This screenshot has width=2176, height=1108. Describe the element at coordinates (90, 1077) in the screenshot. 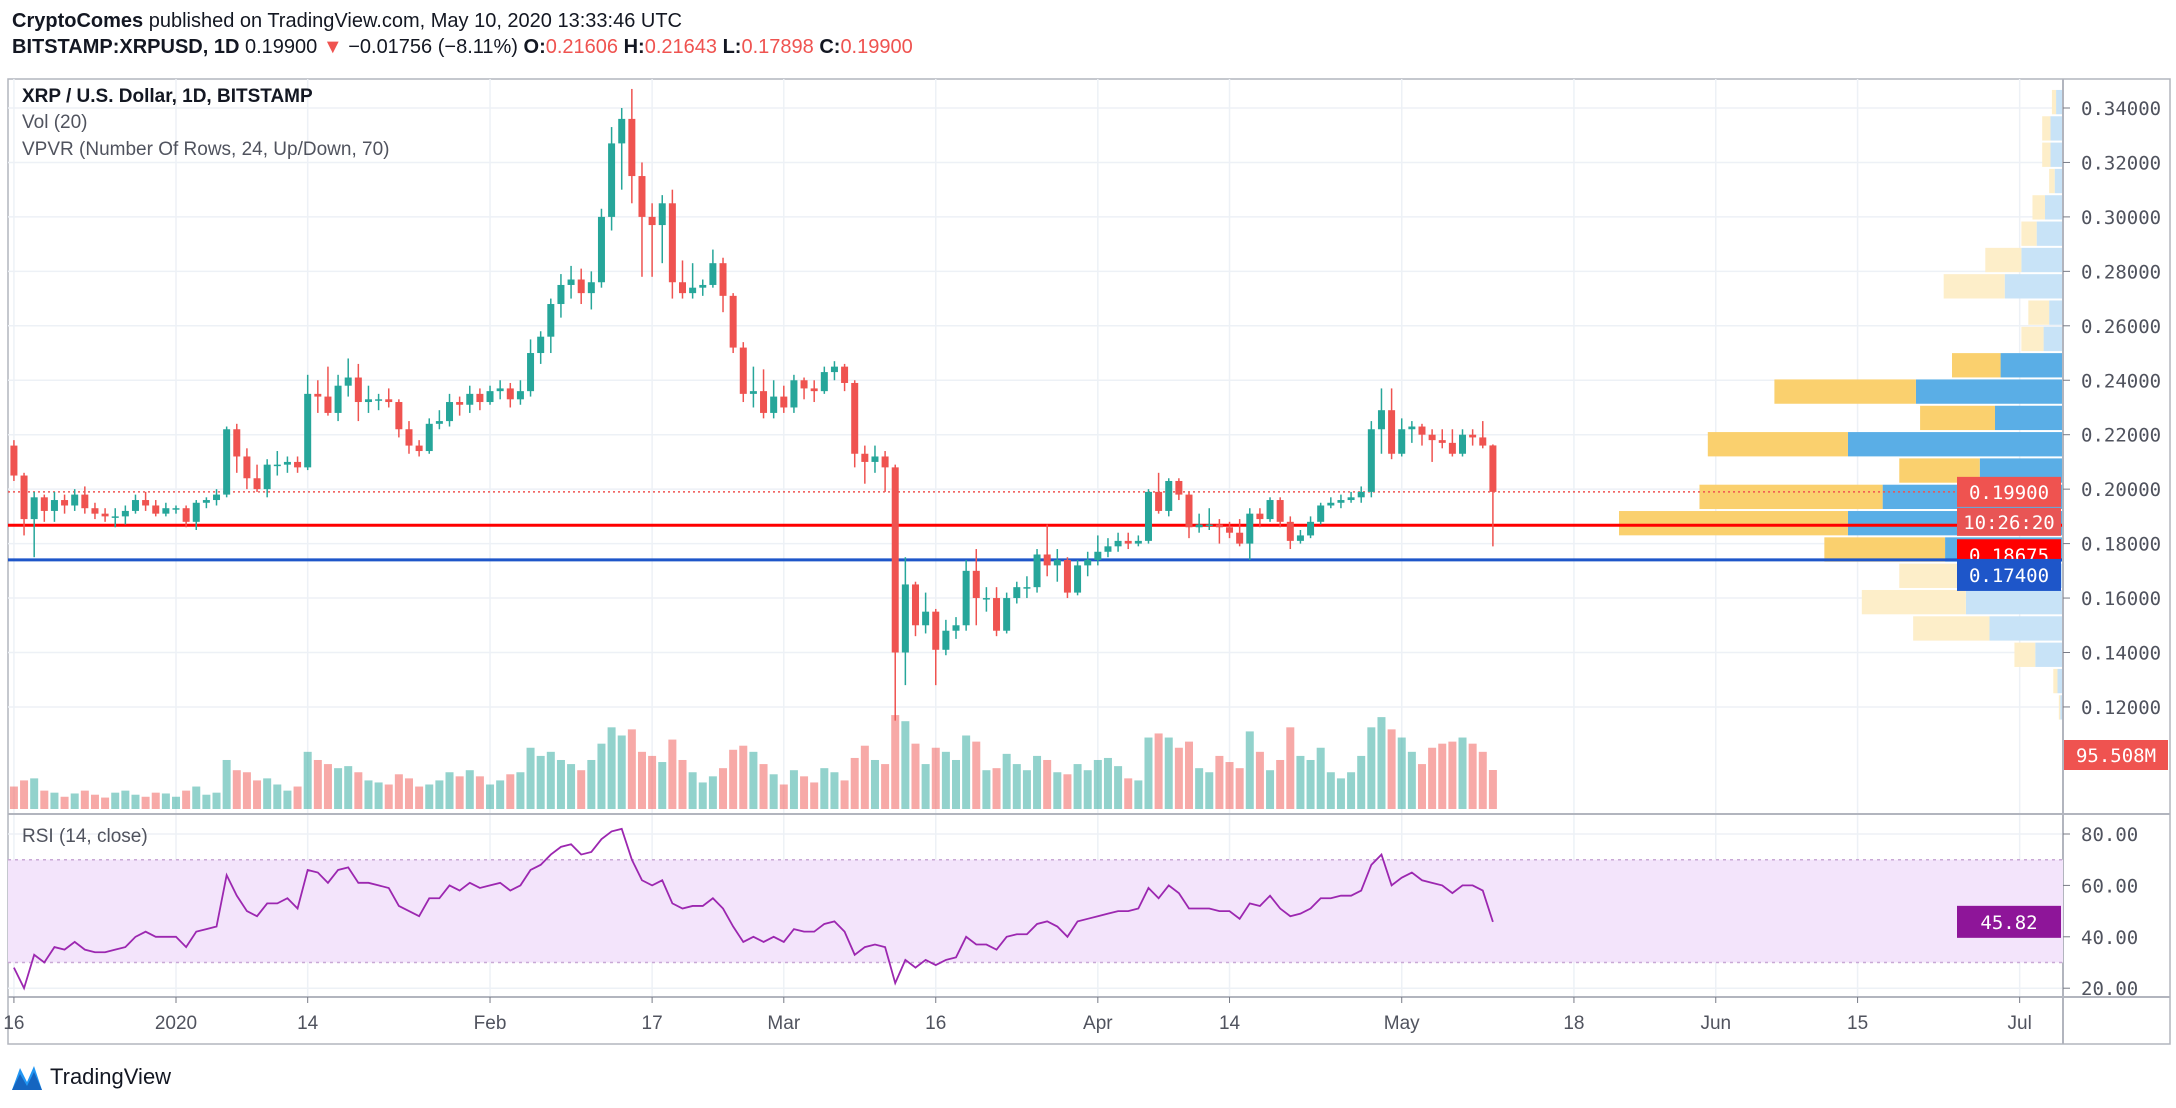

I see `tradingview-logo: TradingView` at that location.